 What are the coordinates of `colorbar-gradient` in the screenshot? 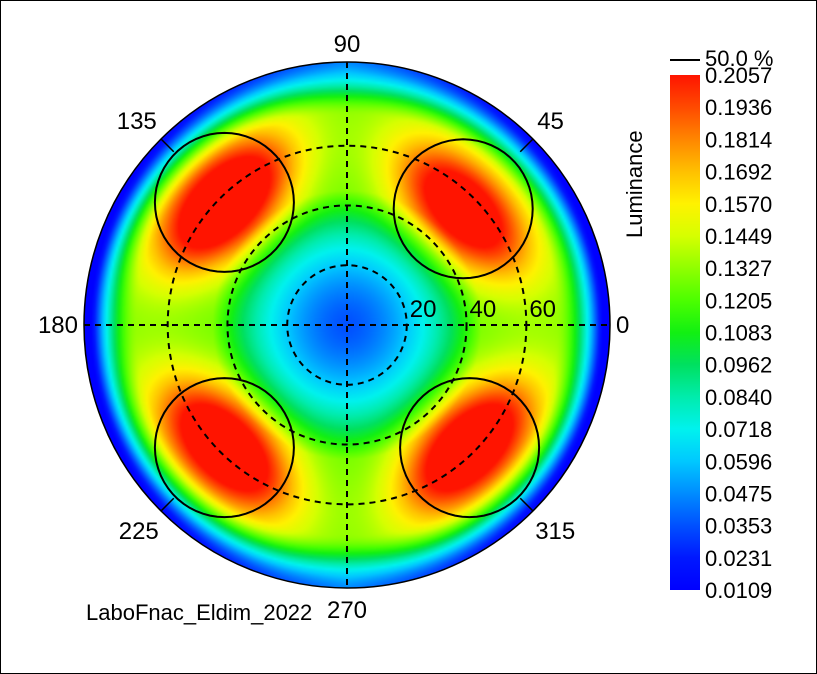 It's located at (685, 332).